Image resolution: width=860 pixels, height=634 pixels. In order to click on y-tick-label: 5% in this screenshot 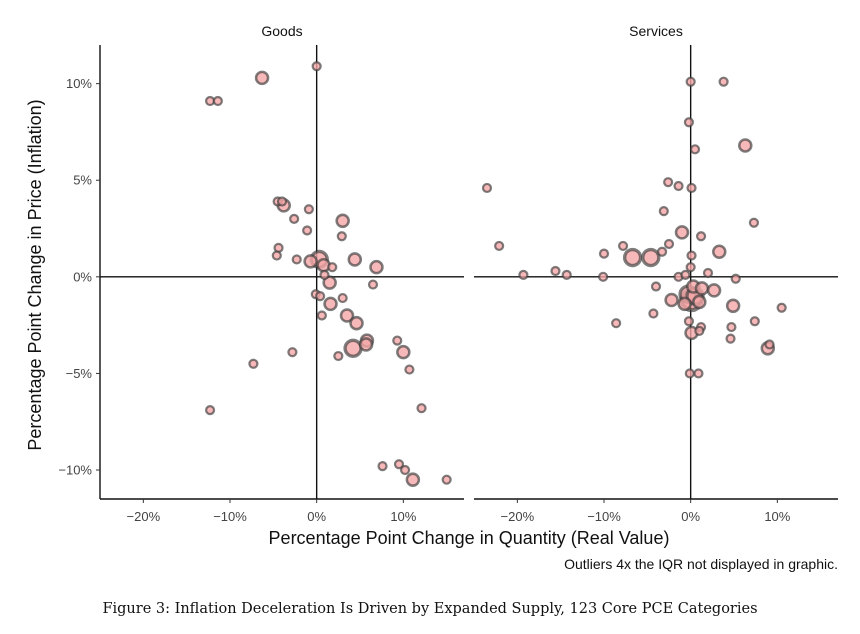, I will do `click(82, 180)`.